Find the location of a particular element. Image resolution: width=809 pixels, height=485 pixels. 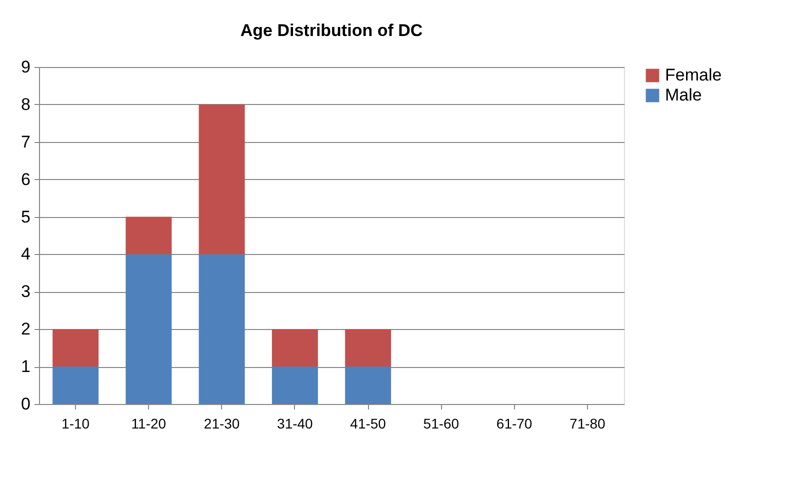

y-tick-label: 3 is located at coordinates (25, 292).